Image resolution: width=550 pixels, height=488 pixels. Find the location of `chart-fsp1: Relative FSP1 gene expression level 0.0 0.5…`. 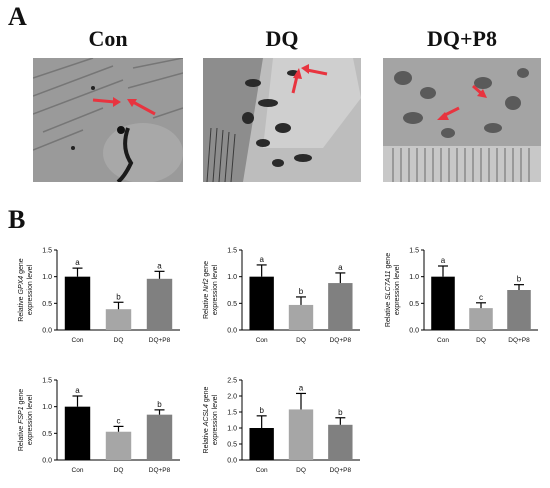

chart-fsp1: Relative FSP1 gene expression level 0.0 0.5… is located at coordinates (99, 426).